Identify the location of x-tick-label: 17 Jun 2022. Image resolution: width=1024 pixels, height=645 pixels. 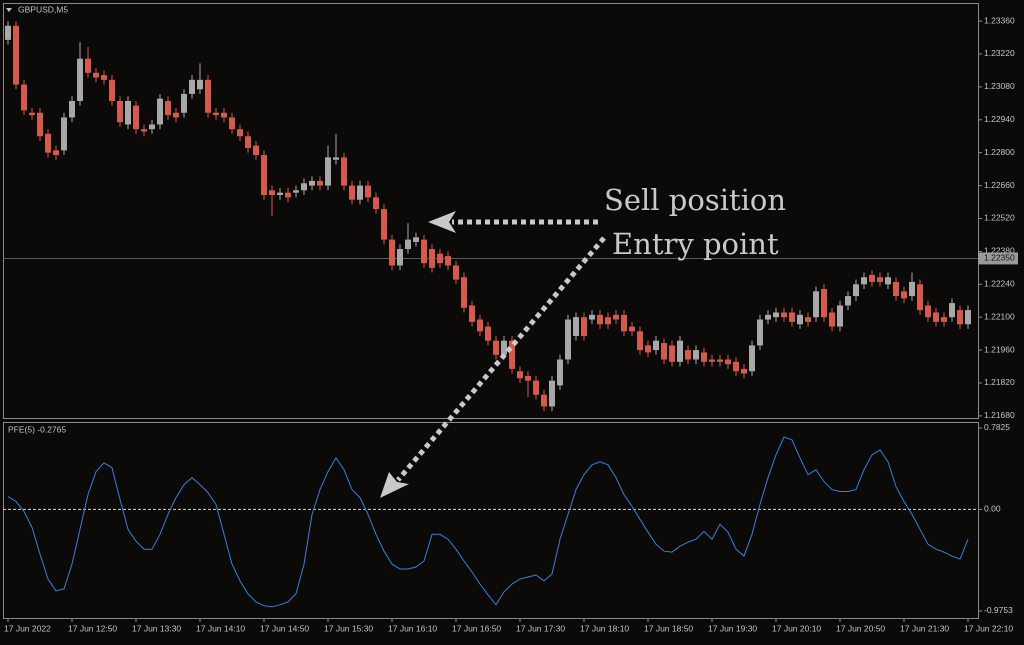
(27, 628).